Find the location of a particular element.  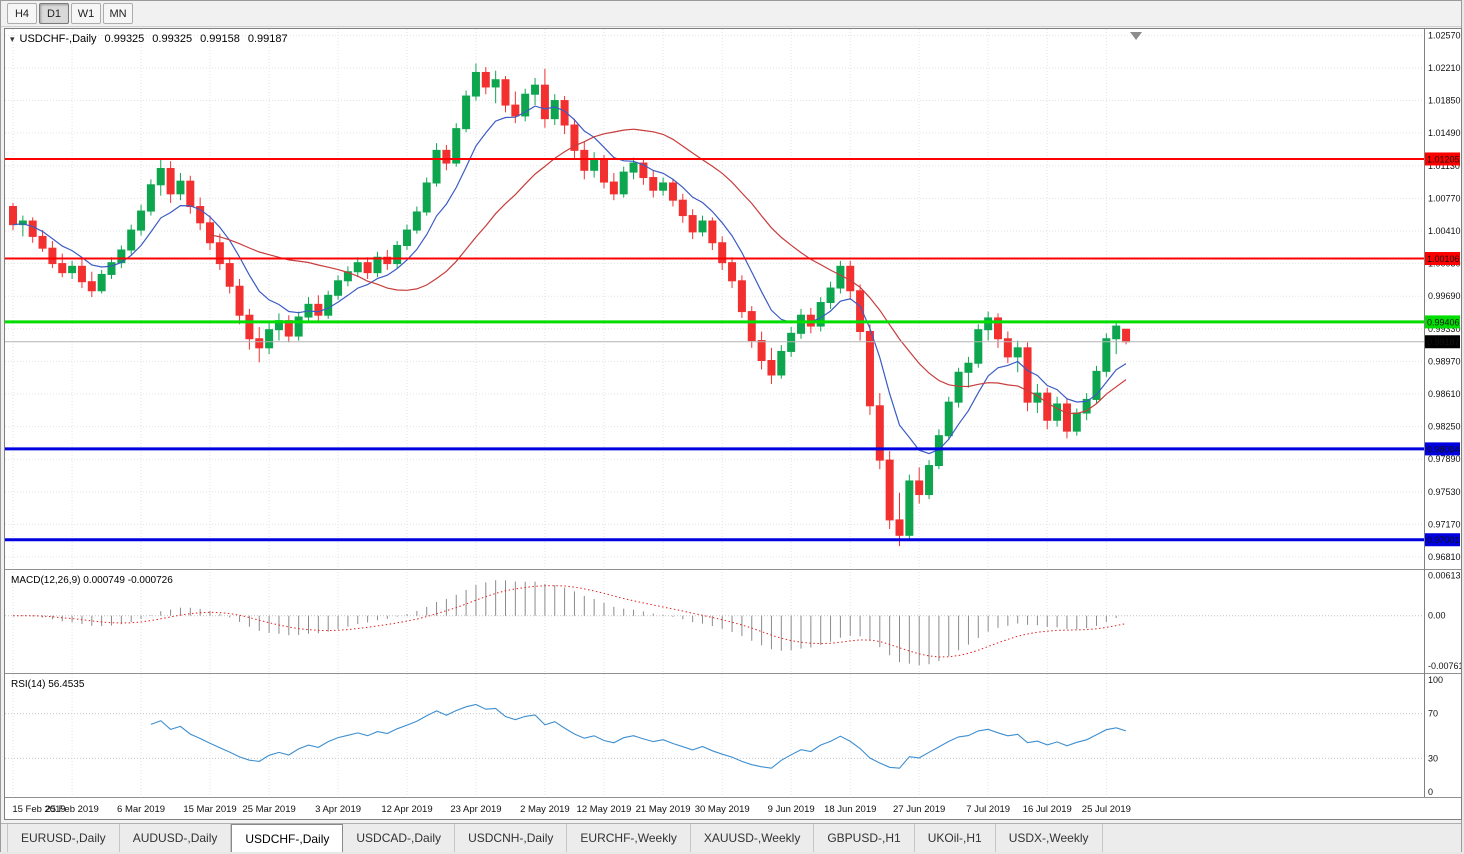

date-label: 30 May 2019 is located at coordinates (722, 809).